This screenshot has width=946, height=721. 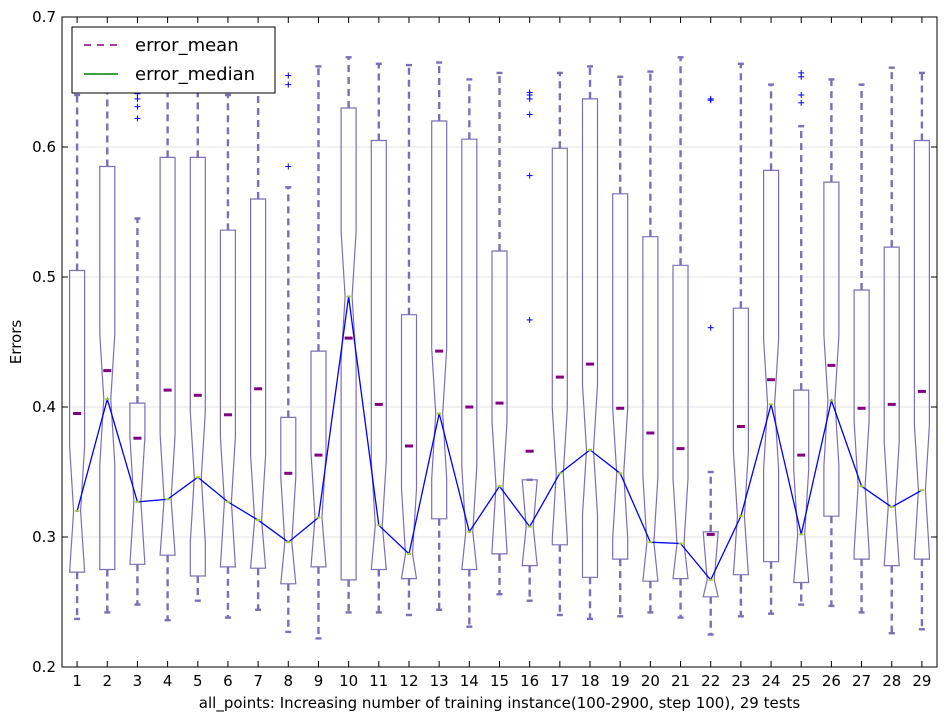 I want to click on x-tick-label: 11, so click(x=378, y=681).